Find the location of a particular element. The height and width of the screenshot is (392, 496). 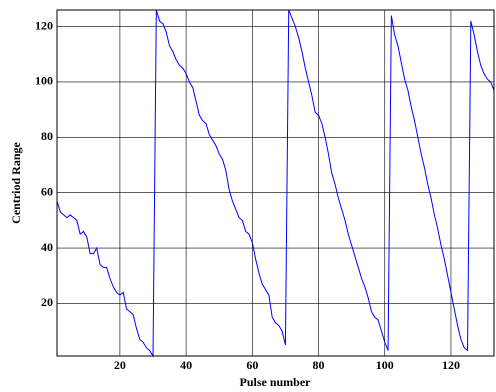

x-tick-label: 100 is located at coordinates (385, 365).